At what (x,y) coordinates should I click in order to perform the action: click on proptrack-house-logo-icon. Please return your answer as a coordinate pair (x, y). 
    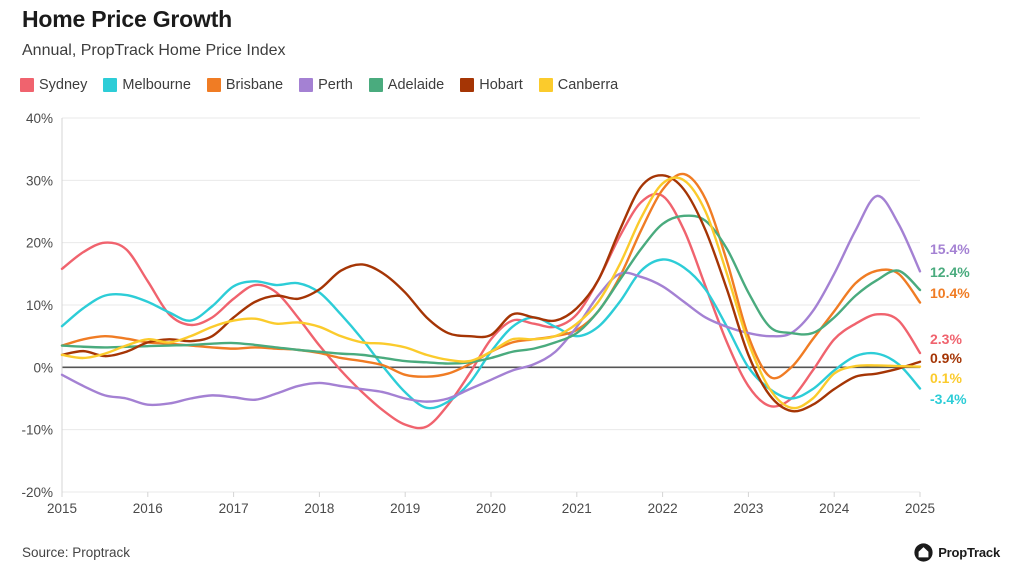
    Looking at the image, I should click on (923, 552).